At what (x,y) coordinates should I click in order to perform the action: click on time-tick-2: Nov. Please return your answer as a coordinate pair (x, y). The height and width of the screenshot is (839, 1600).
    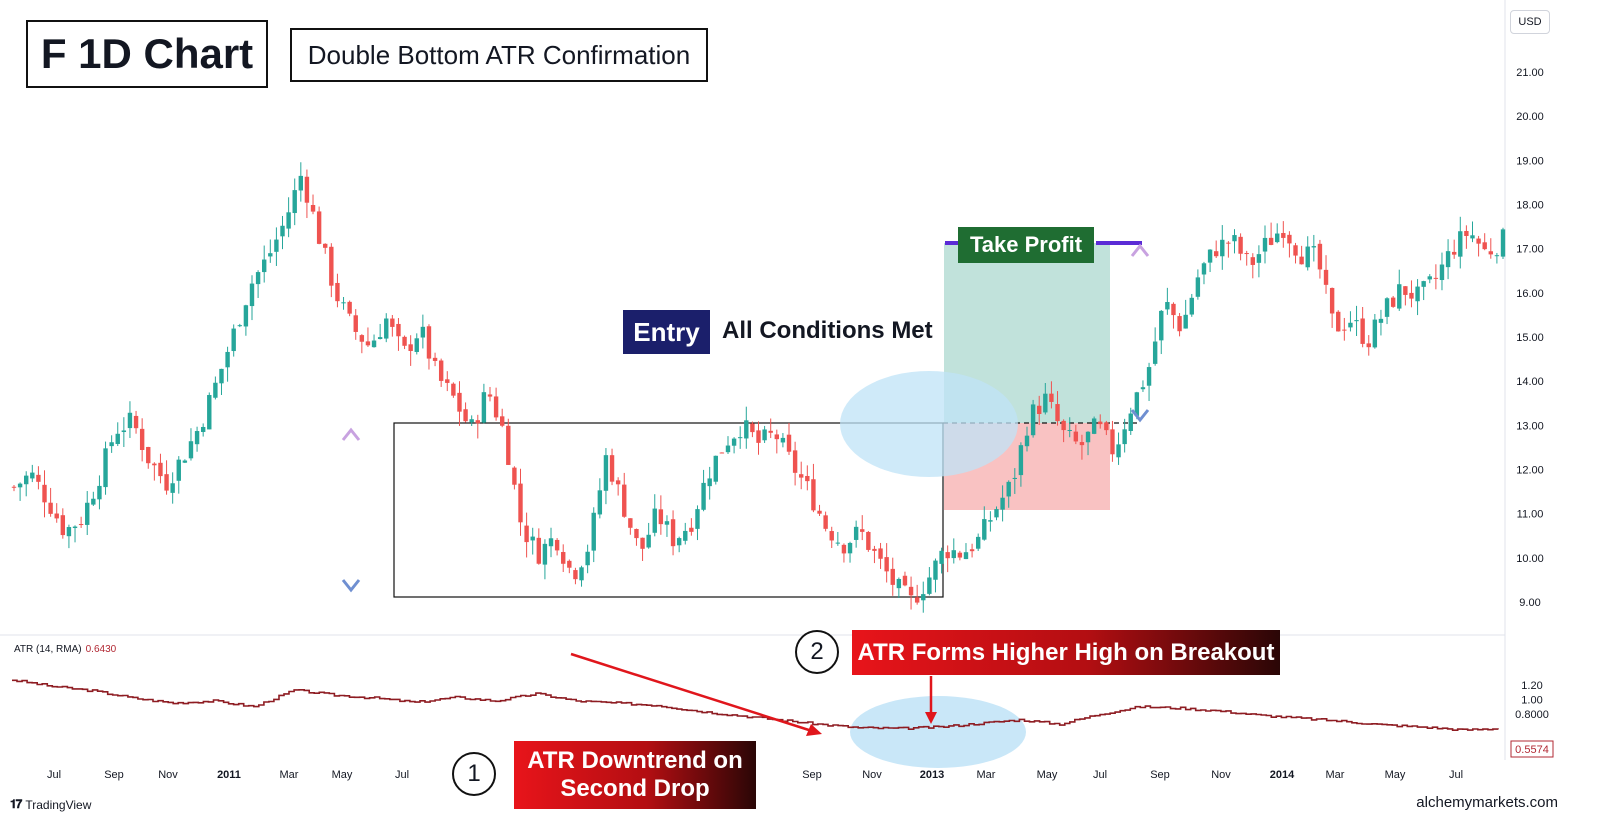
    Looking at the image, I should click on (168, 775).